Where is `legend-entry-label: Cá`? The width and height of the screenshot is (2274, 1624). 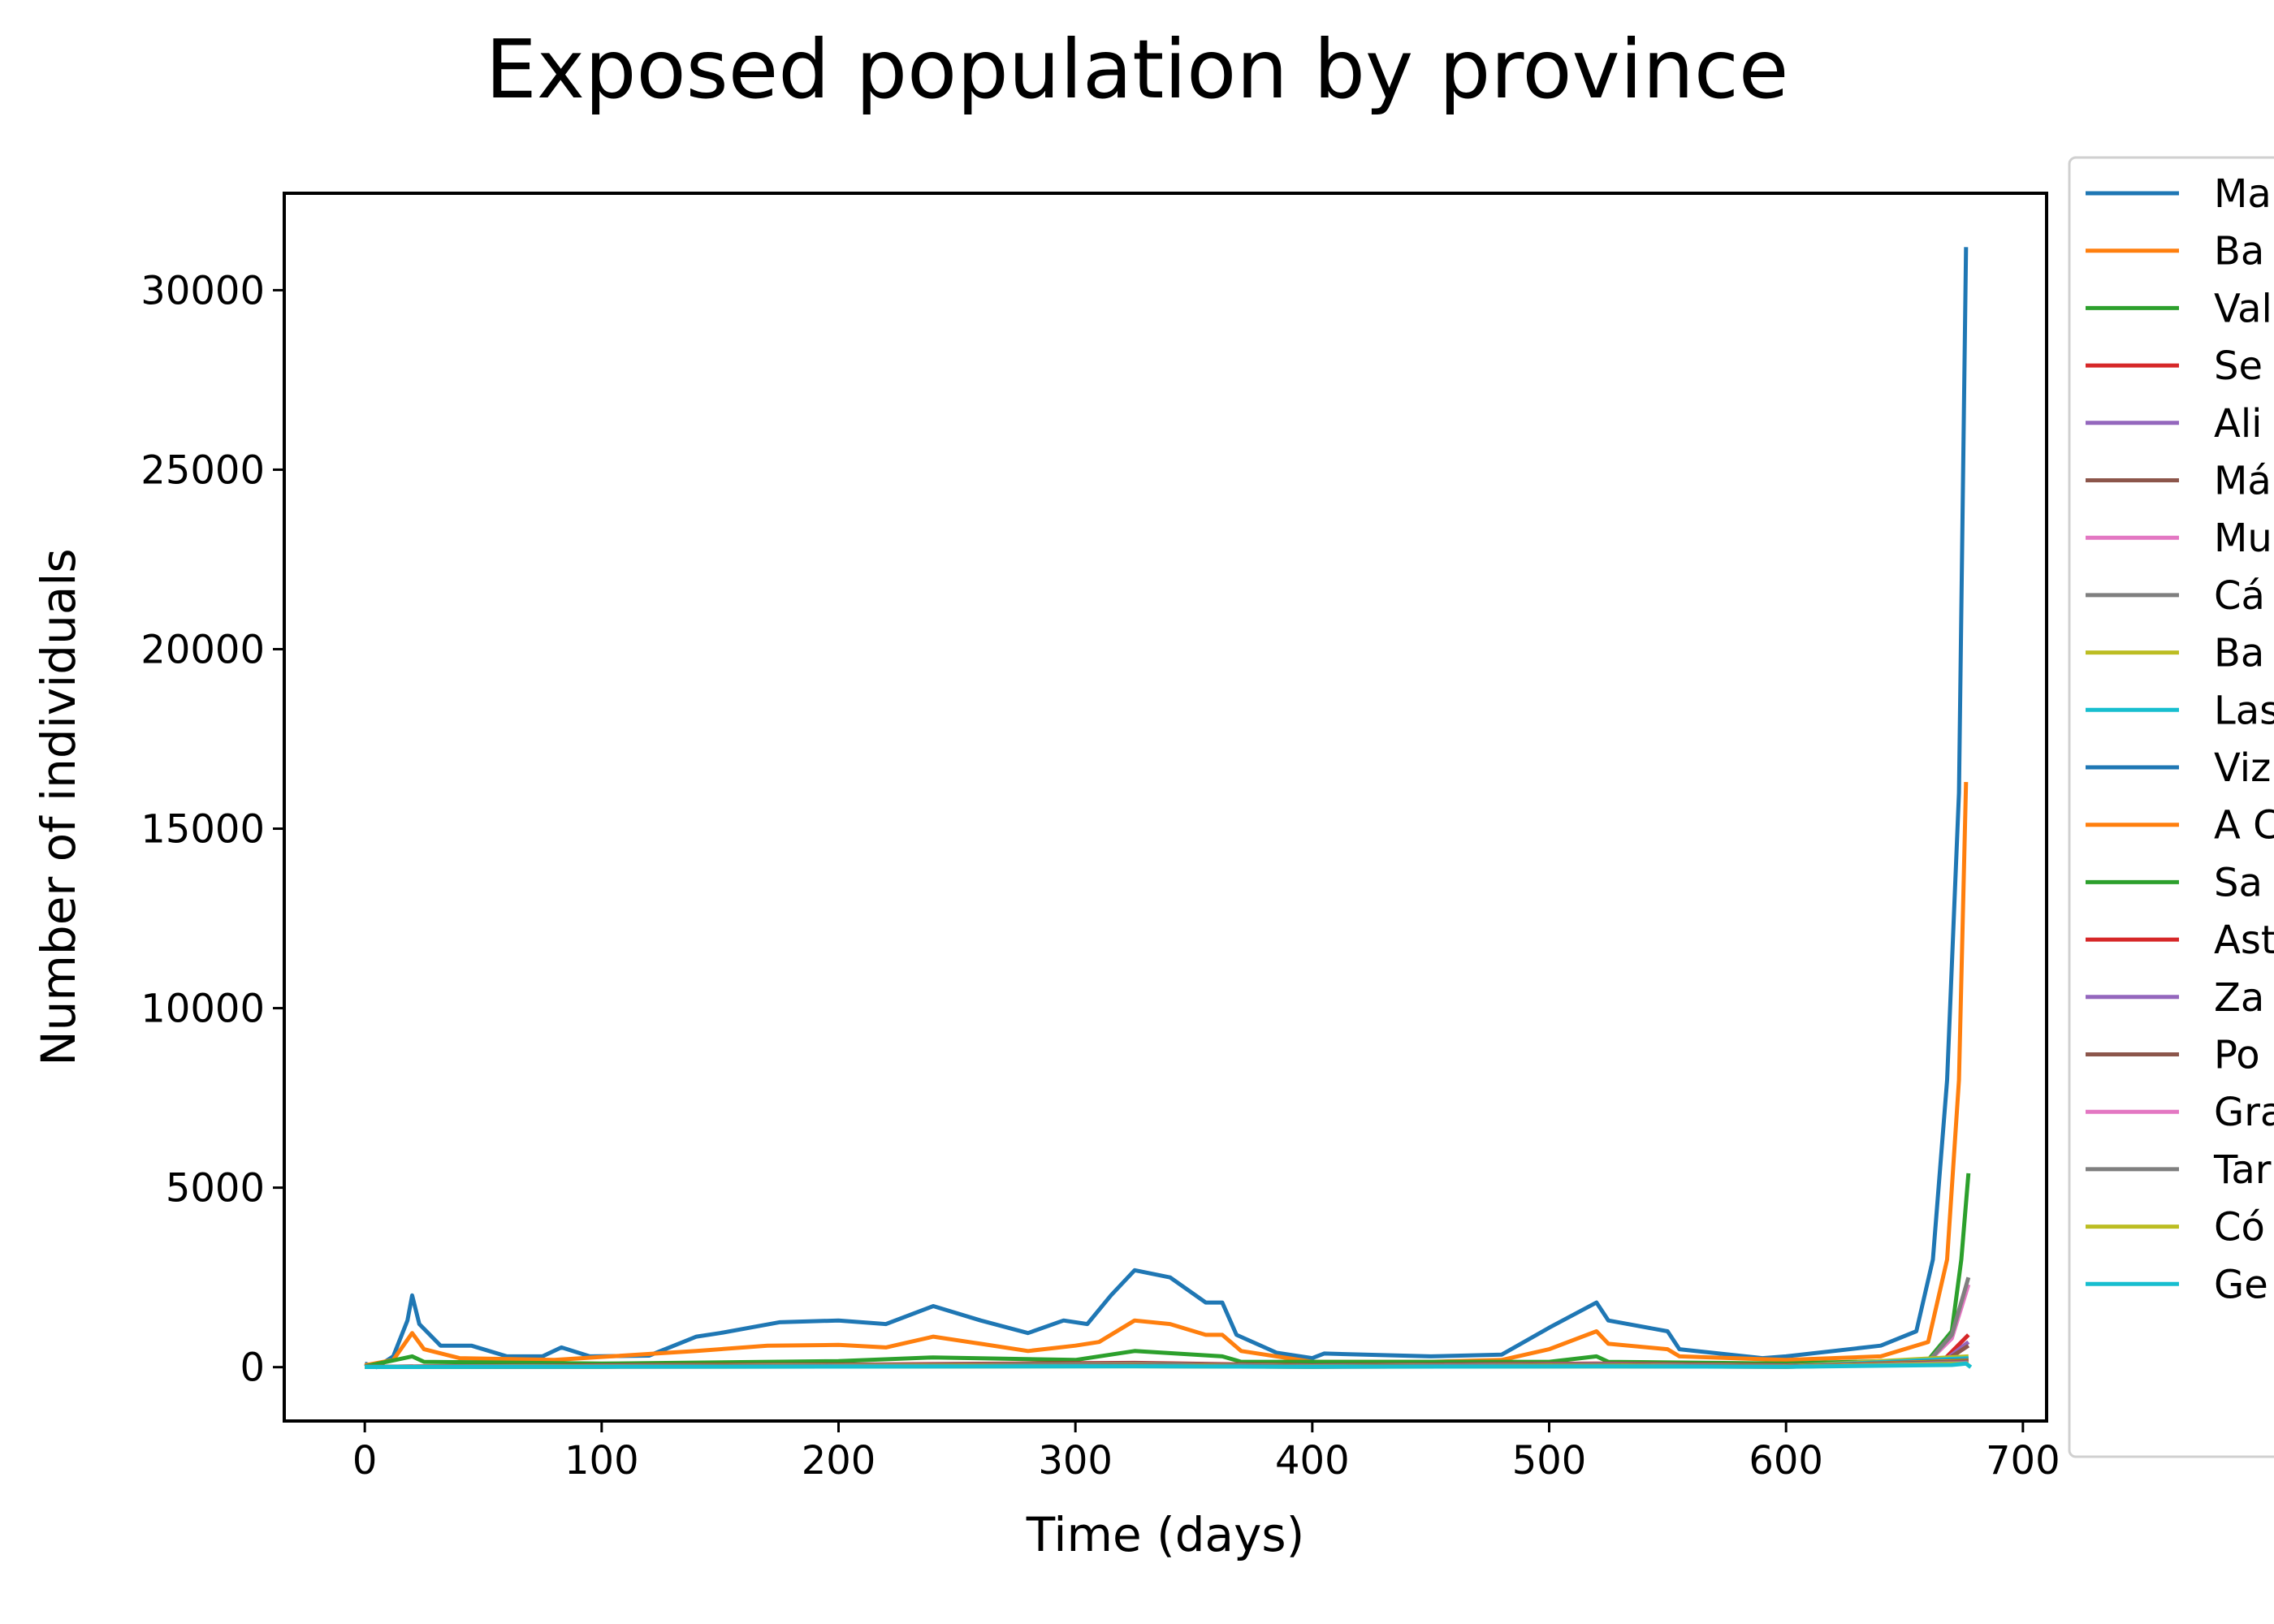
legend-entry-label: Cá is located at coordinates (2239, 596).